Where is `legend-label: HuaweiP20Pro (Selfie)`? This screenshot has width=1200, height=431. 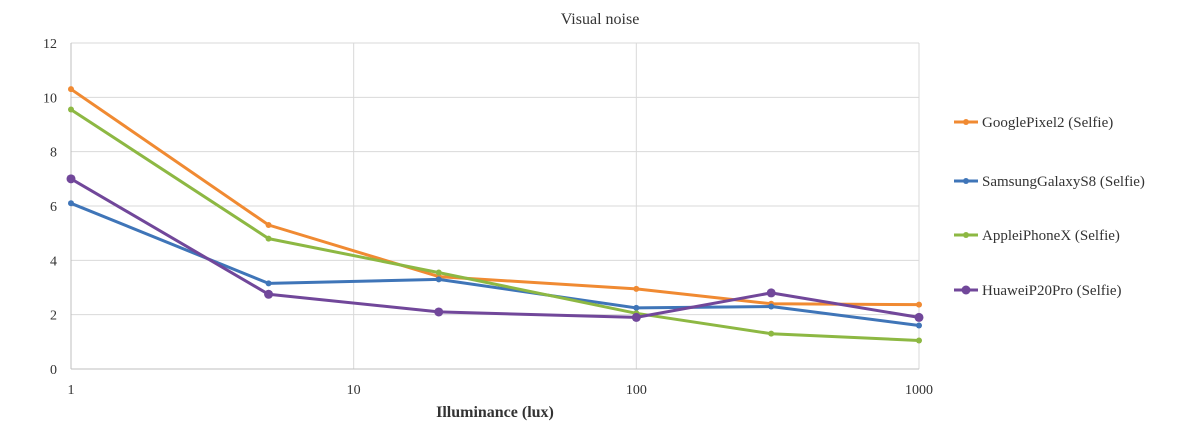
legend-label: HuaweiP20Pro (Selfie) is located at coordinates (1052, 291).